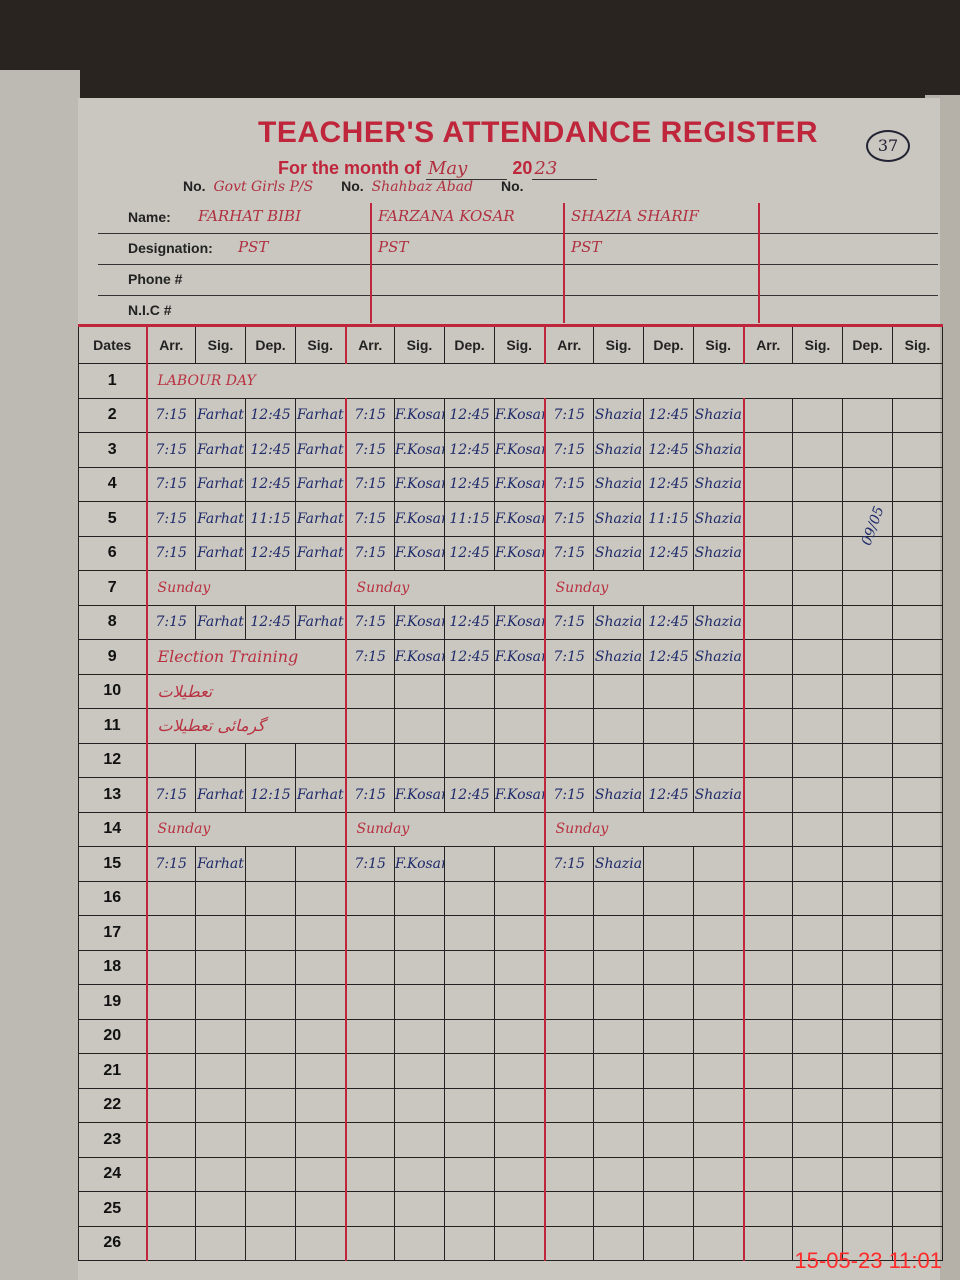 The height and width of the screenshot is (1280, 960). Describe the element at coordinates (112, 484) in the screenshot. I see `date-cell: 4` at that location.